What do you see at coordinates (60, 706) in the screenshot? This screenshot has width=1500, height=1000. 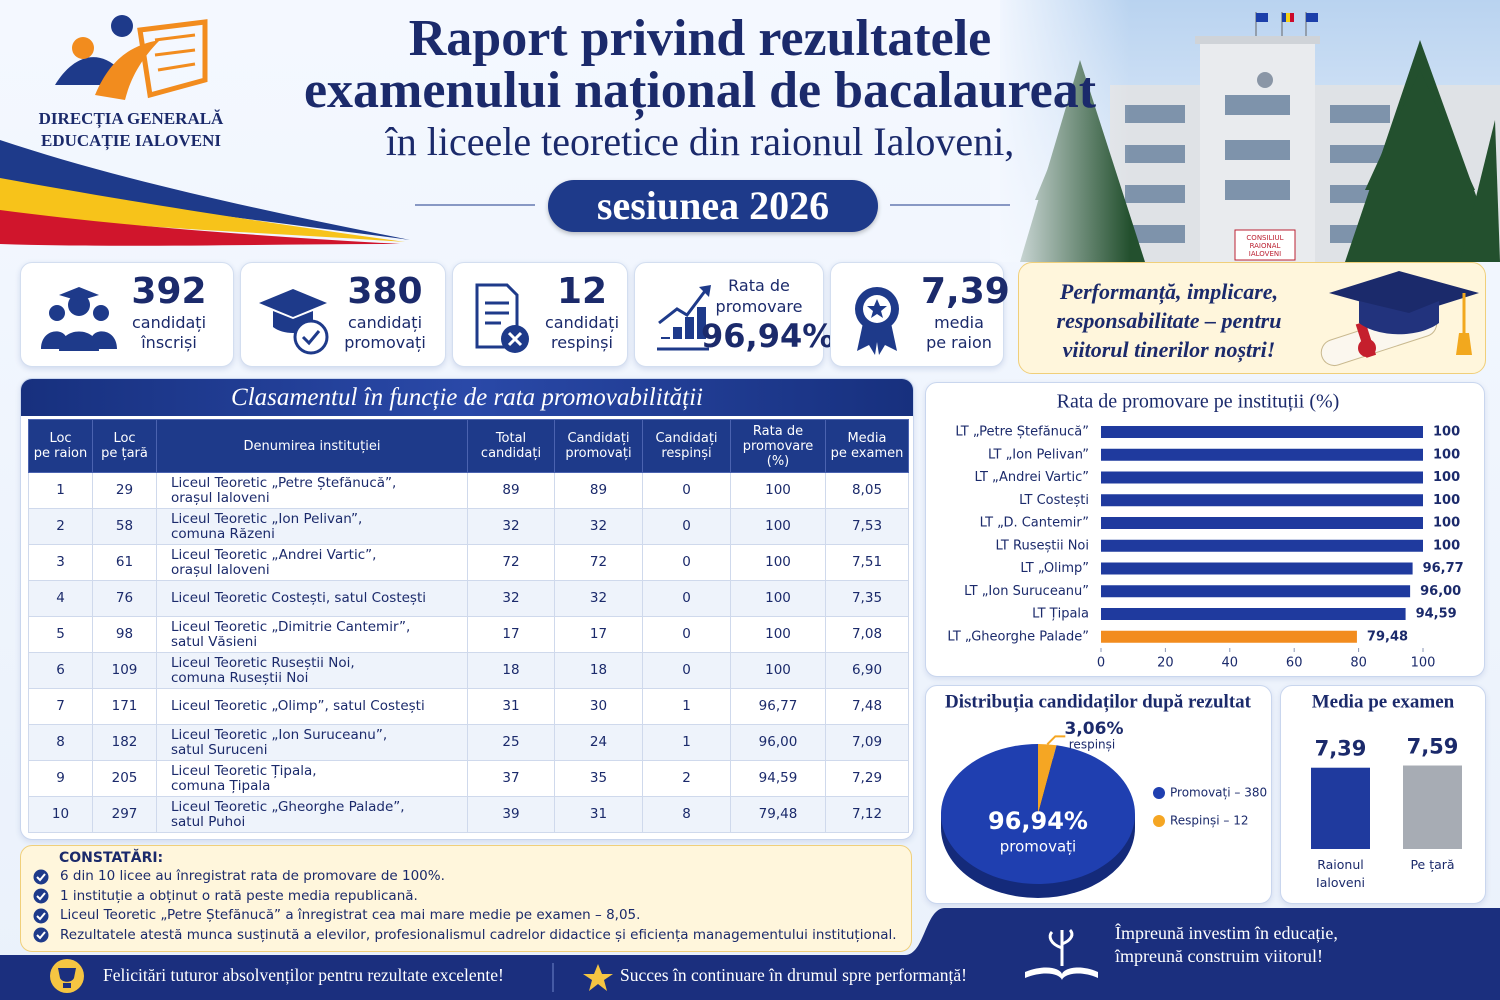 I see `table-cell: 7` at bounding box center [60, 706].